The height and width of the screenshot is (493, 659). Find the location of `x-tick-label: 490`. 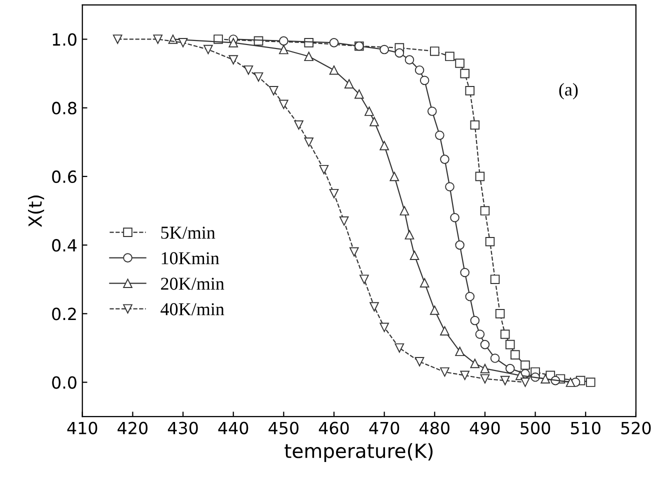

x-tick-label: 490 is located at coordinates (485, 428).